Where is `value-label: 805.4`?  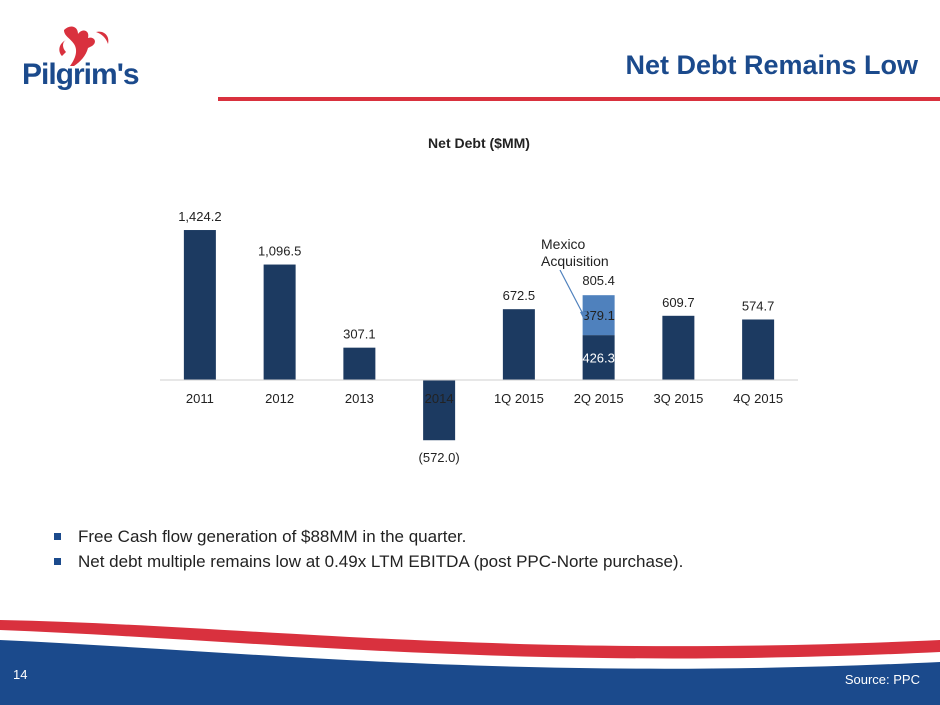 value-label: 805.4 is located at coordinates (598, 280).